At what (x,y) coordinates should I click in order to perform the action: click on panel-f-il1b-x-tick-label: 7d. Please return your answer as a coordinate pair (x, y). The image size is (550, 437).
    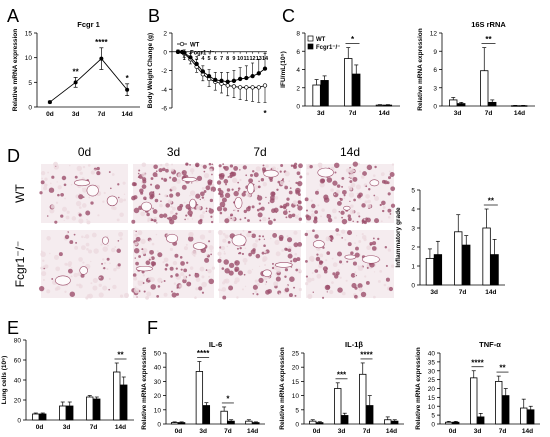
    Looking at the image, I should click on (367, 431).